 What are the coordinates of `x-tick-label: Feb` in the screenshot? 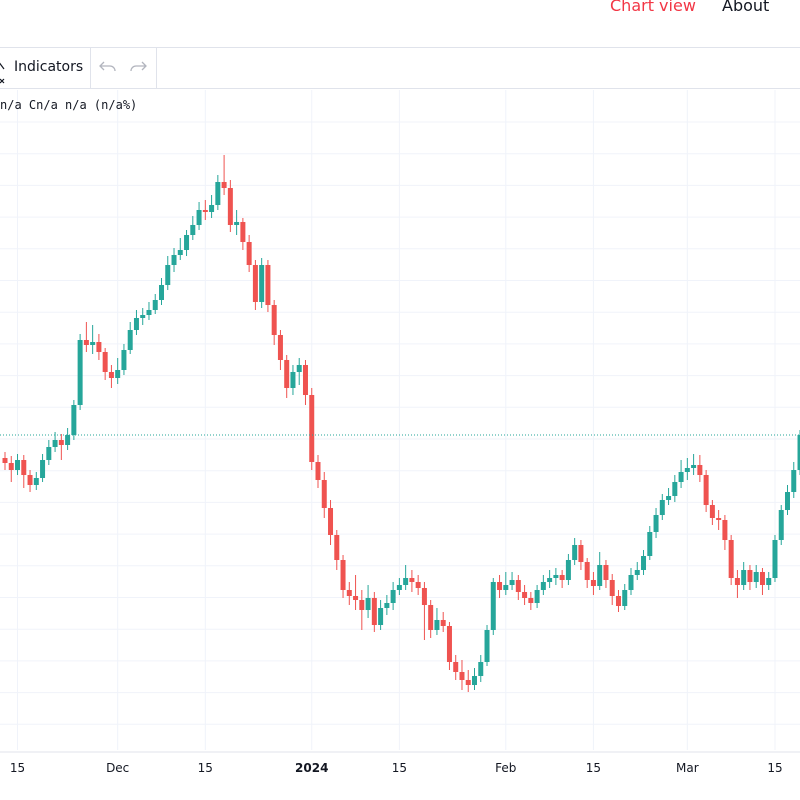 It's located at (505, 768).